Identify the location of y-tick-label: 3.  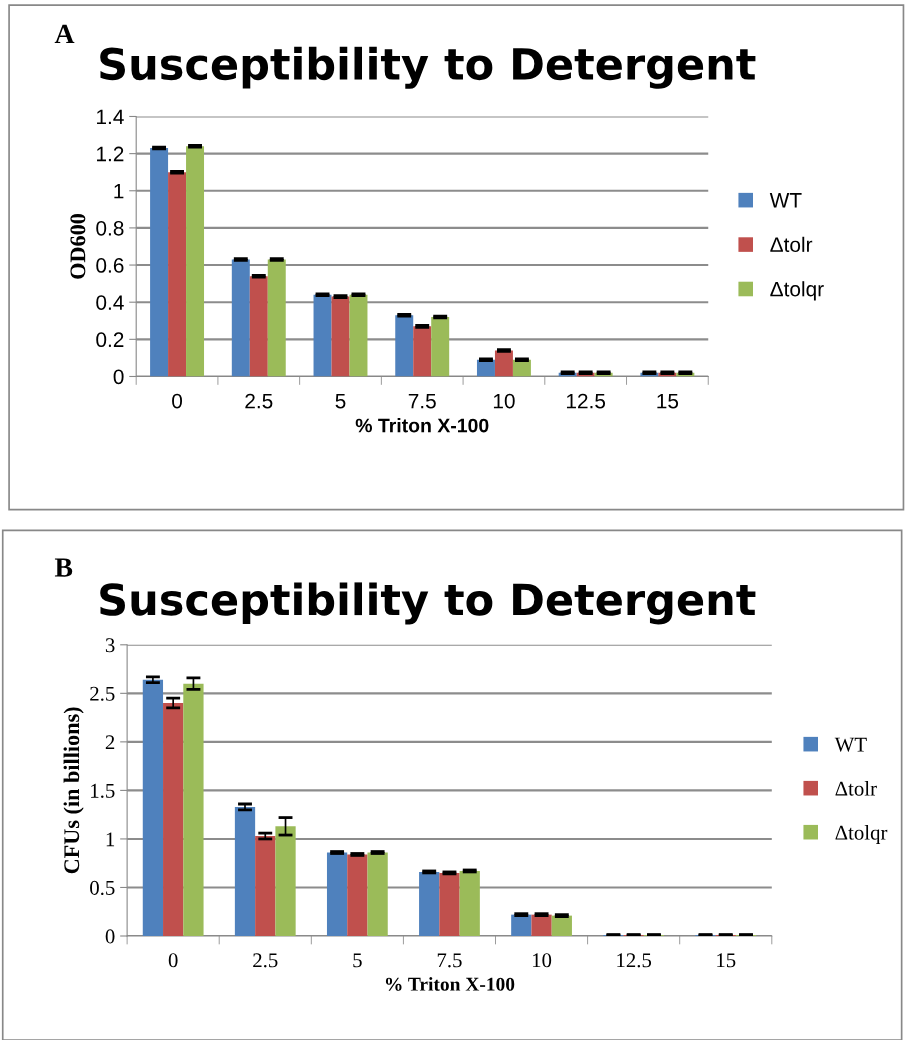
(110, 645).